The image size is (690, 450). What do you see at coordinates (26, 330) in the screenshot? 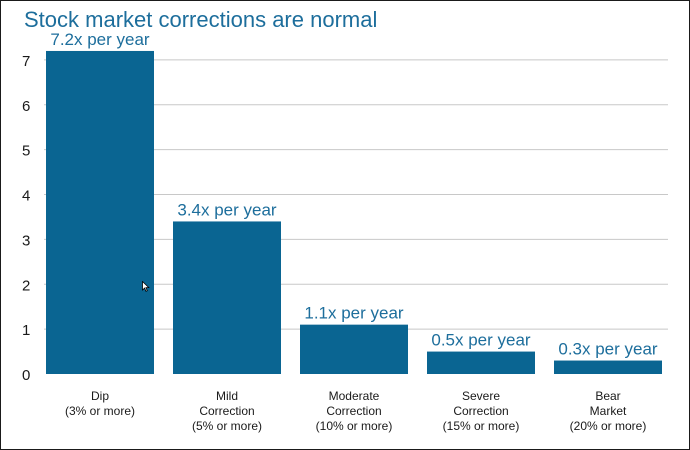
I see `y-tick-label: 1` at bounding box center [26, 330].